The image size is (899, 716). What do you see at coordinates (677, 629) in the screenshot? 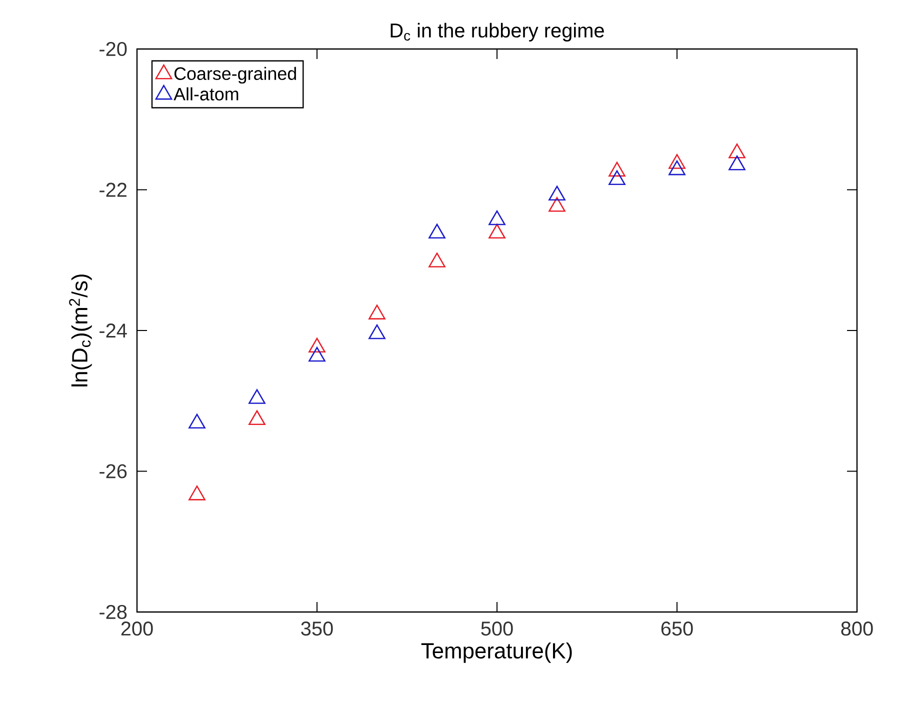
I see `x-tick-label: 650` at bounding box center [677, 629].